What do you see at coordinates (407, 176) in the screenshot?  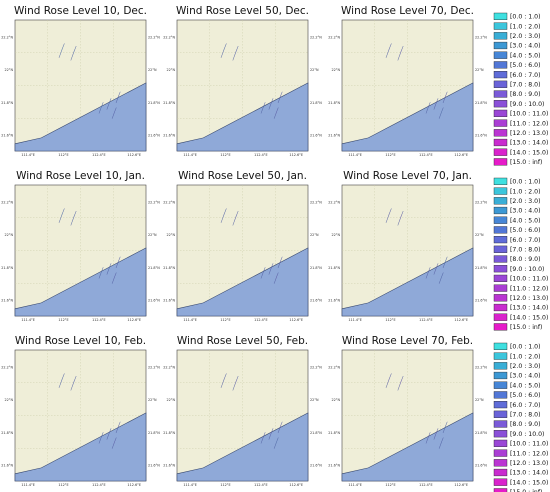 I see `panel-title: Wind Rose Level 70, Jan.` at bounding box center [407, 176].